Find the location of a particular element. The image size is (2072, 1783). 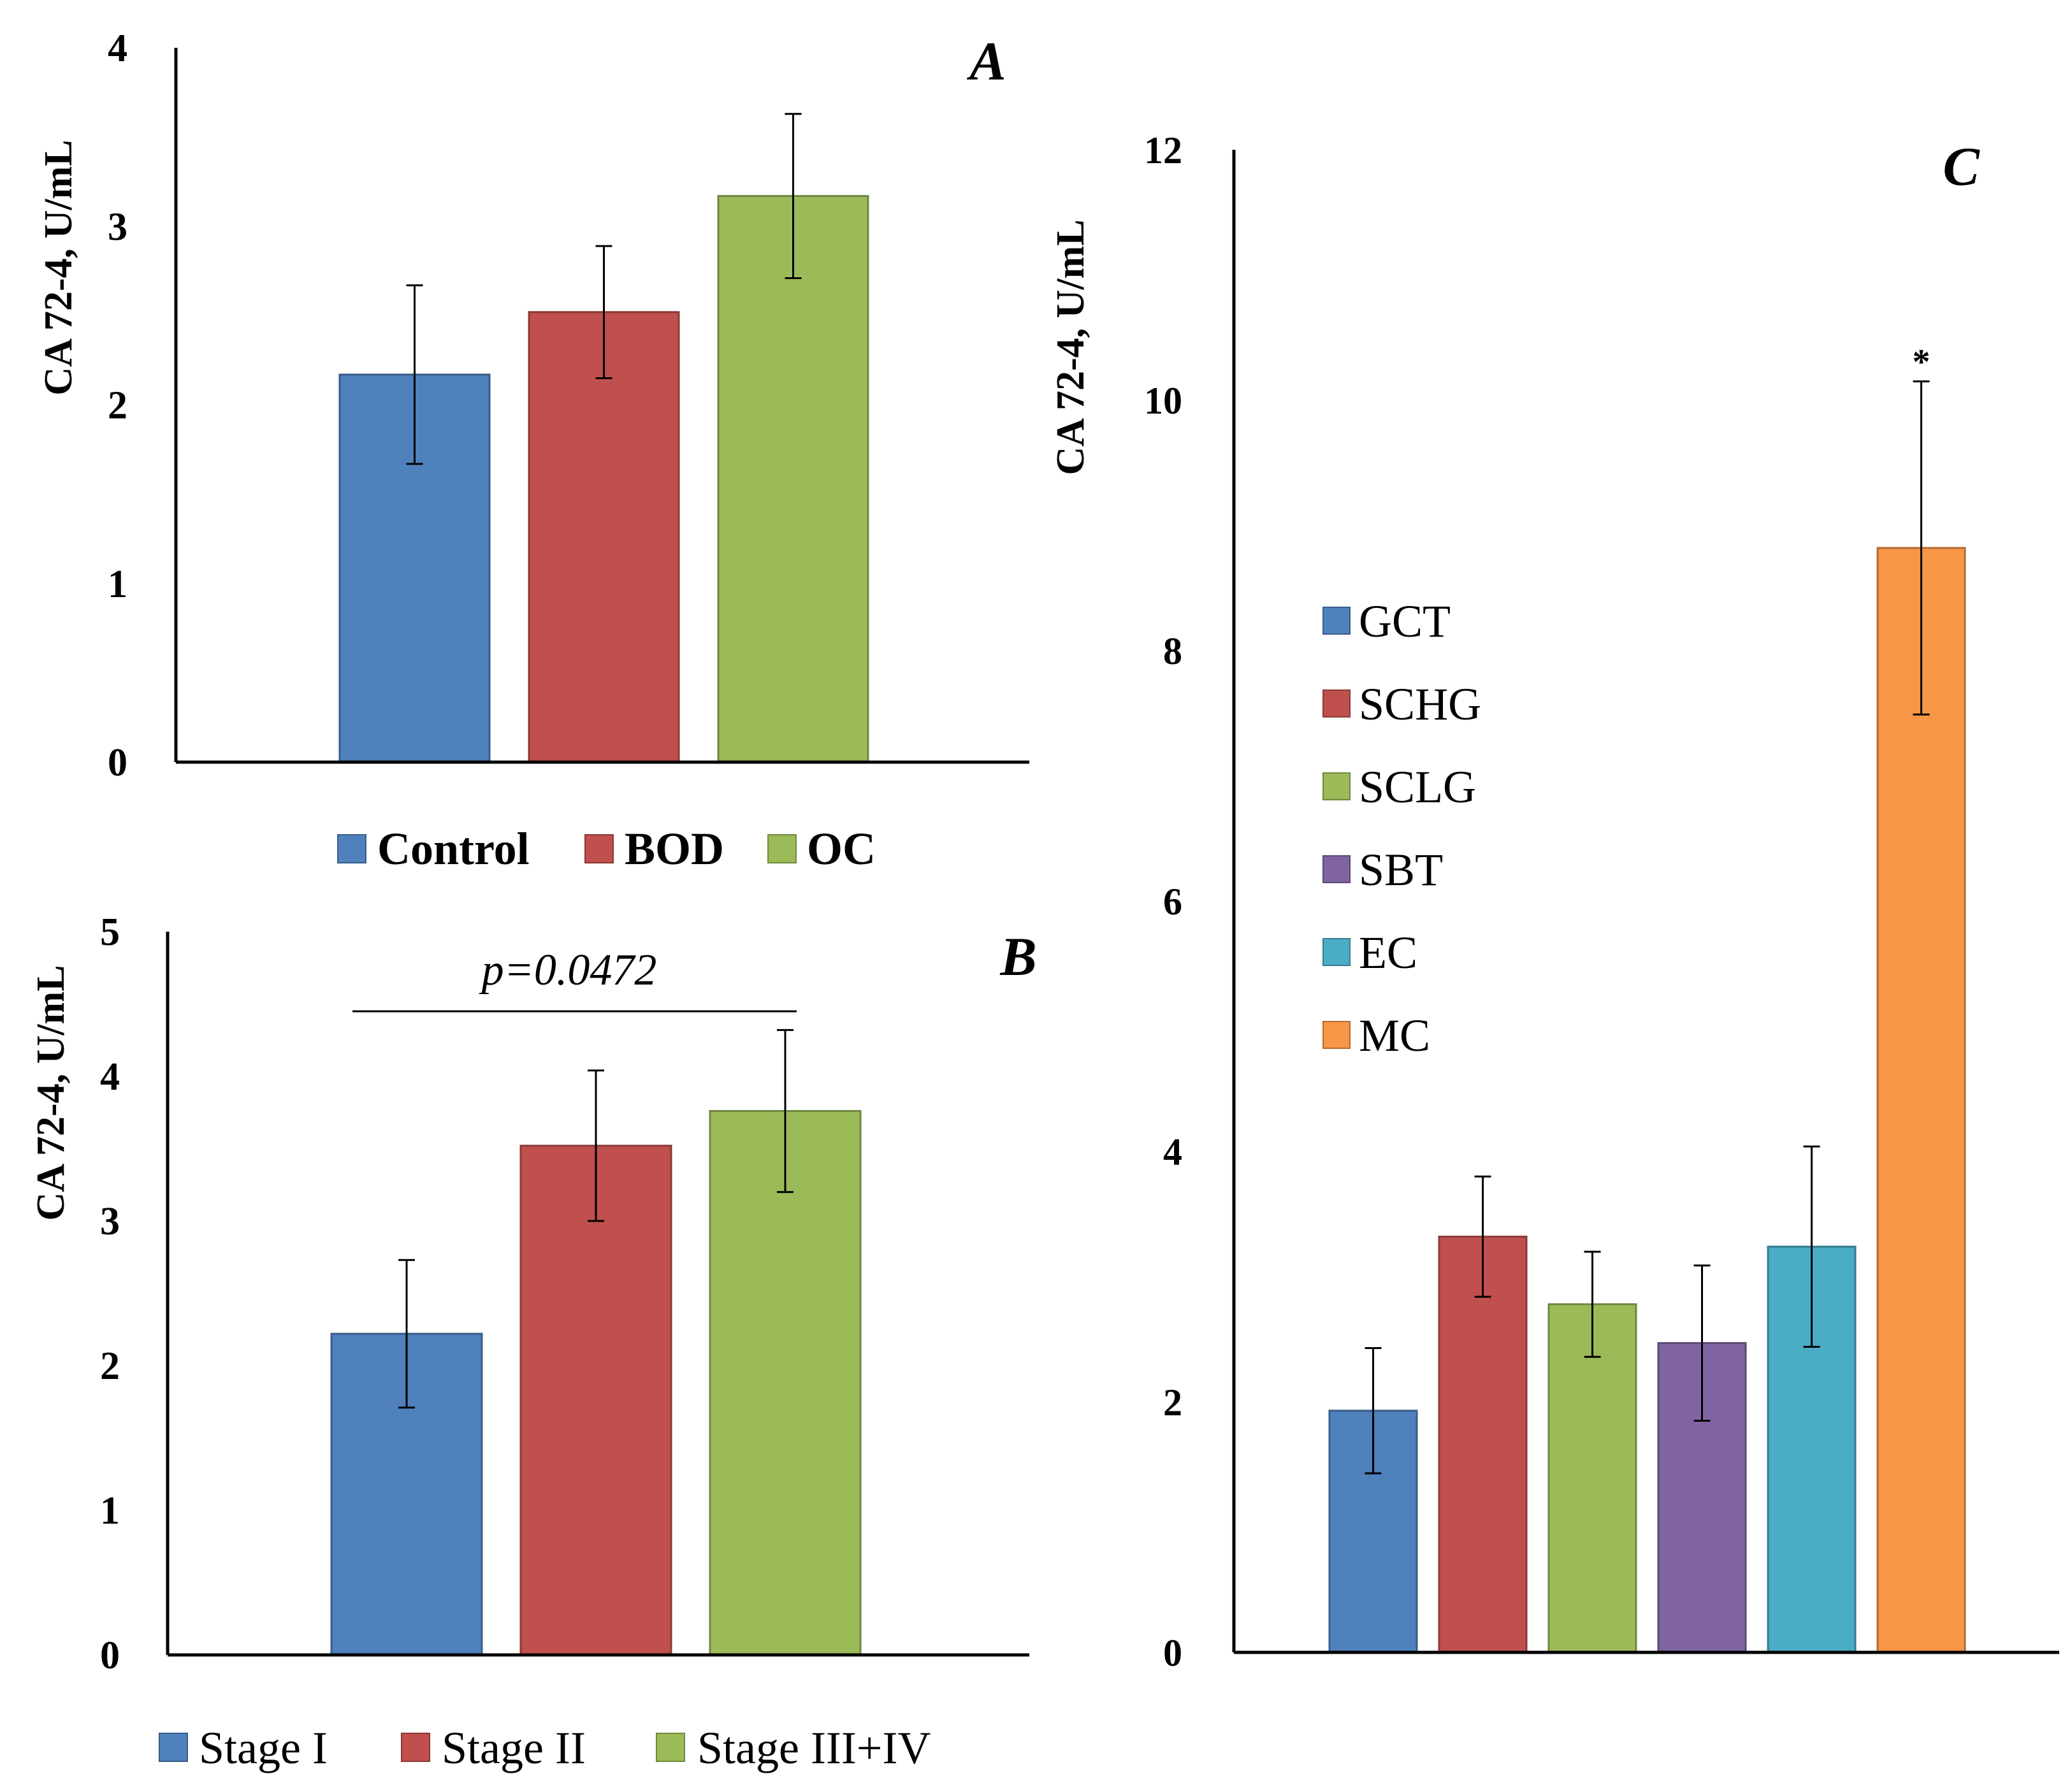

legend-swatch-ec is located at coordinates (1336, 952).